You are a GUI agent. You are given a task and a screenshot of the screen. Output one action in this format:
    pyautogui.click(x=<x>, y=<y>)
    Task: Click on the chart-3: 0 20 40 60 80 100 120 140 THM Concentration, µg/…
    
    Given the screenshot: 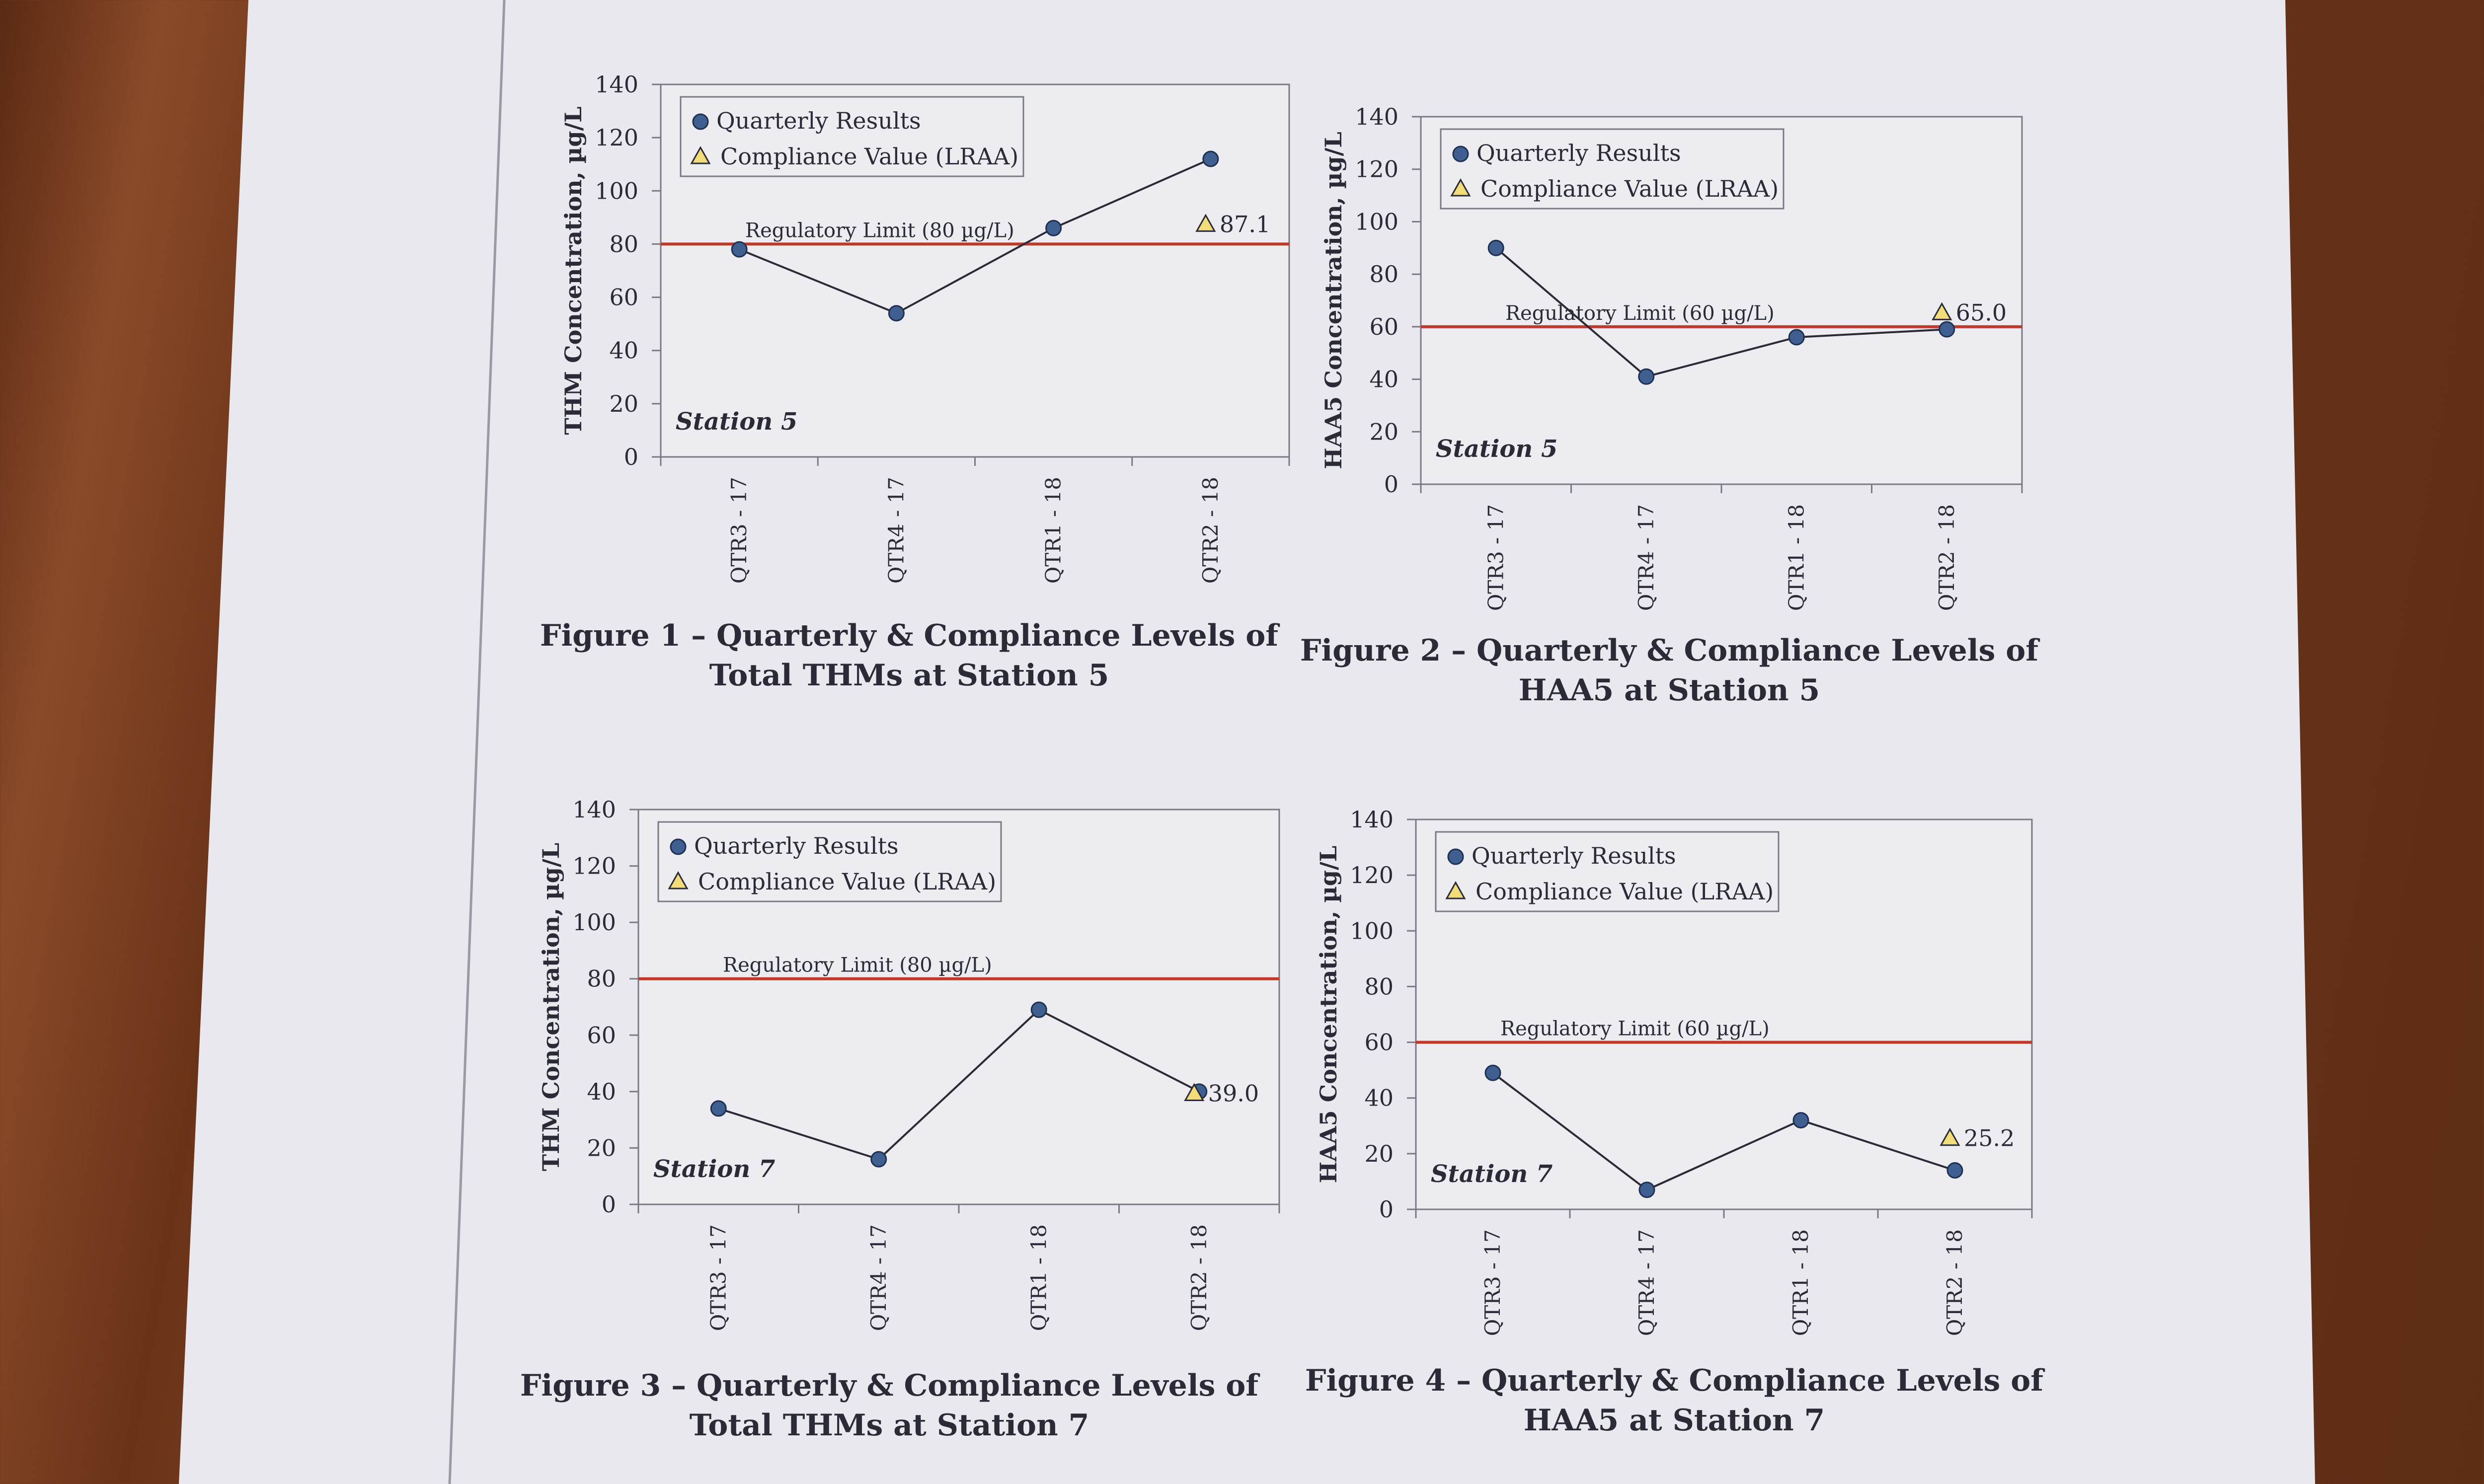 What is the action you would take?
    pyautogui.click(x=909, y=1063)
    